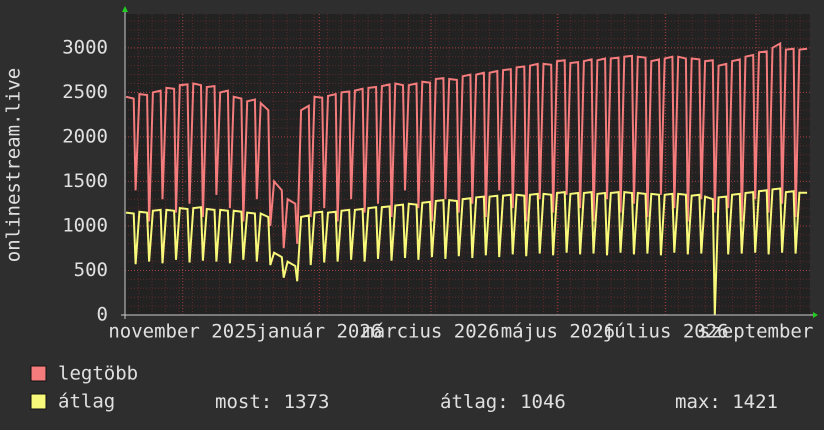 The image size is (824, 430). I want to click on stat: most: 1373, so click(272, 402).